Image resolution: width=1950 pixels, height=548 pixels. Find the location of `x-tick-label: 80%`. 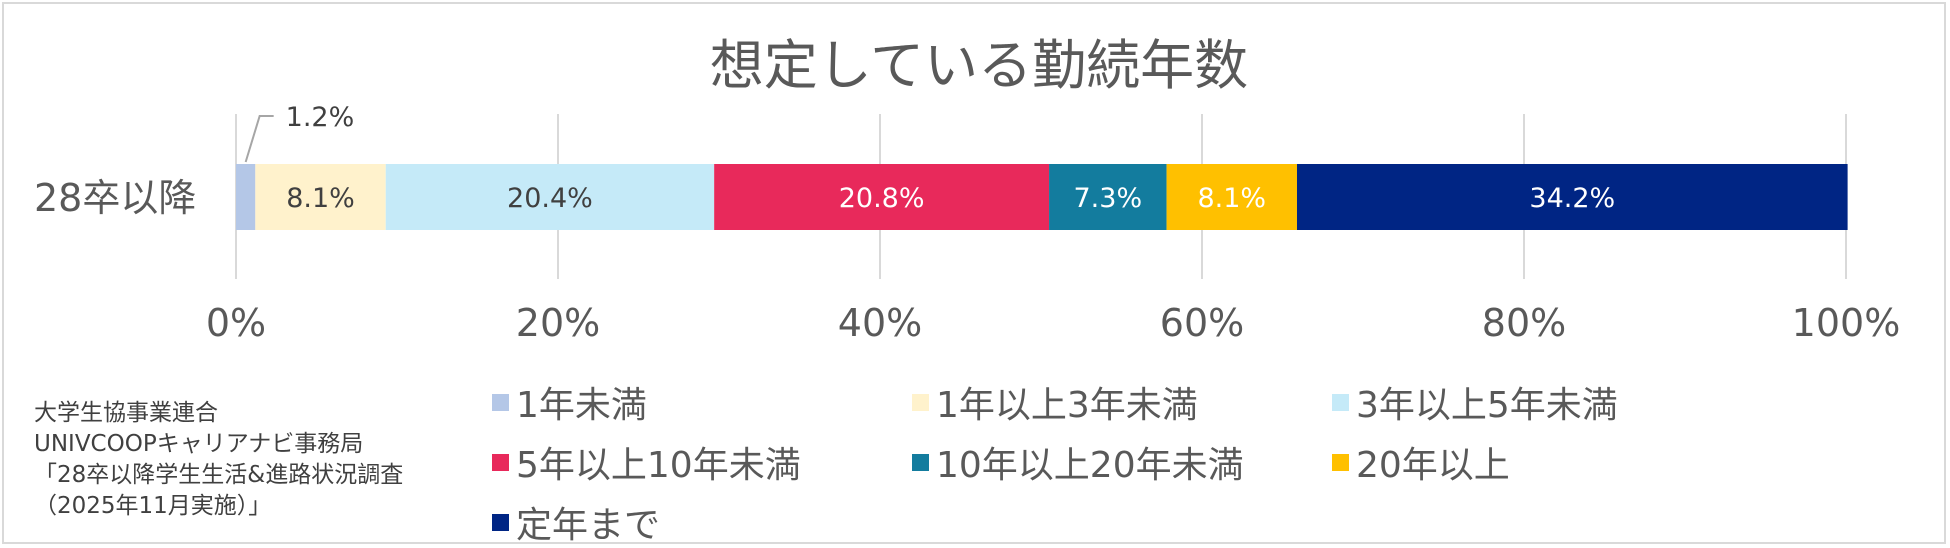

x-tick-label: 80% is located at coordinates (1524, 323).